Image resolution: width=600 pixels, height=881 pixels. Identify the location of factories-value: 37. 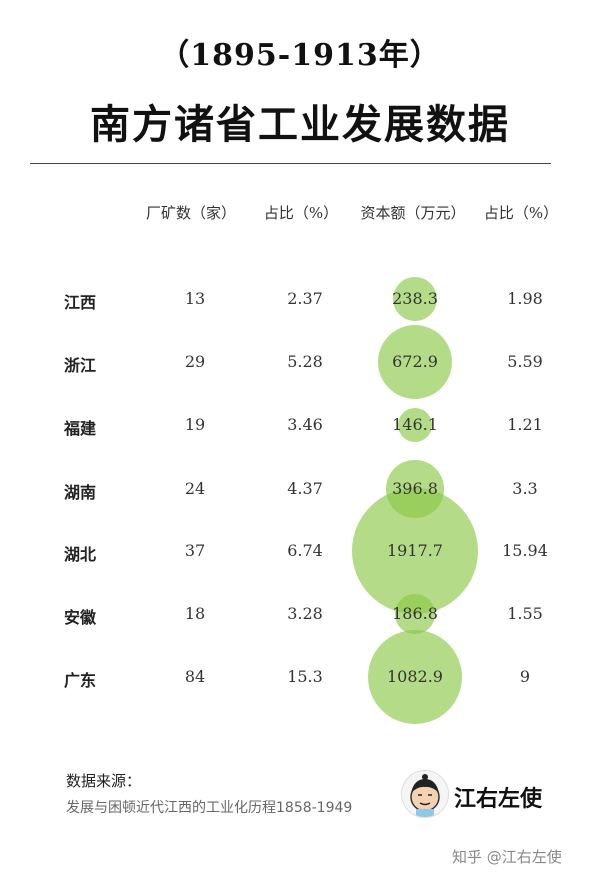
(195, 550).